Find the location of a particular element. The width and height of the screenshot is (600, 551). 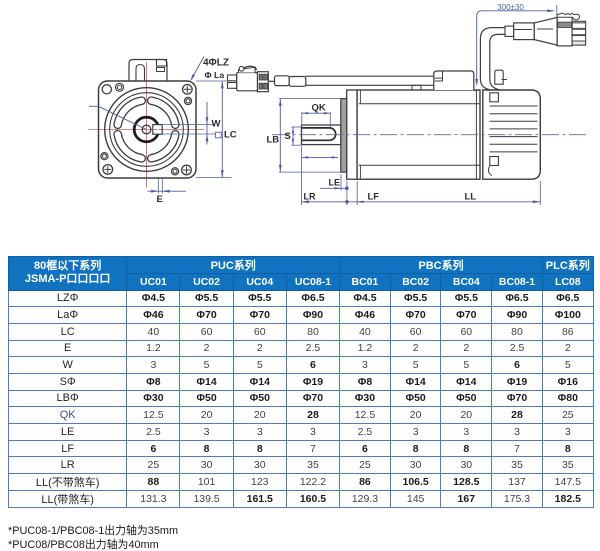

svg-text: QK is located at coordinates (319, 108).